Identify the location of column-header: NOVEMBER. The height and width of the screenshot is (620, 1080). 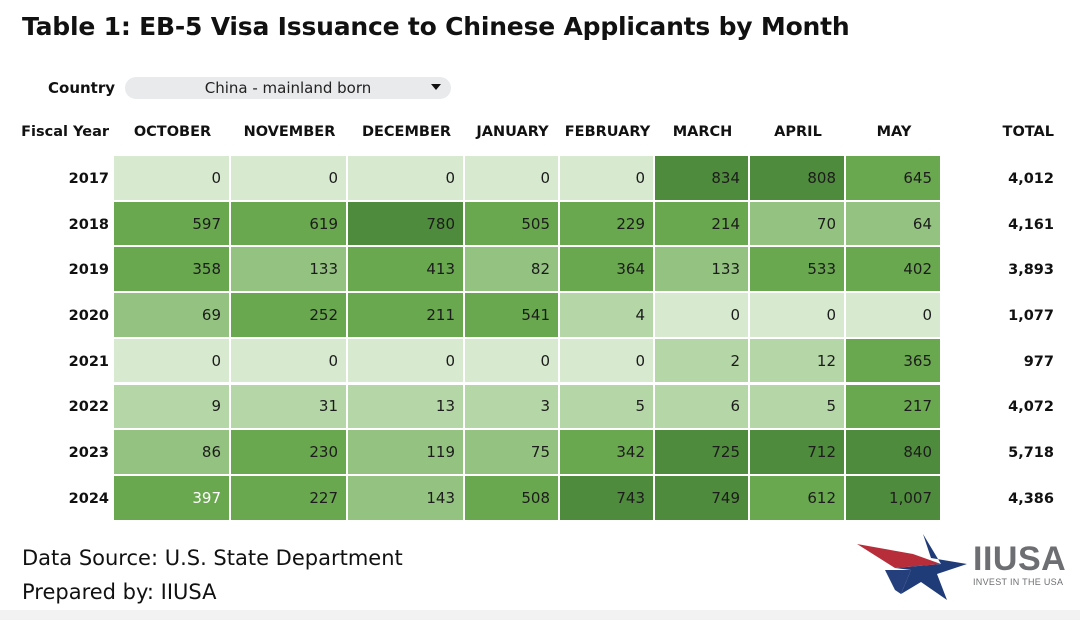
(289, 132).